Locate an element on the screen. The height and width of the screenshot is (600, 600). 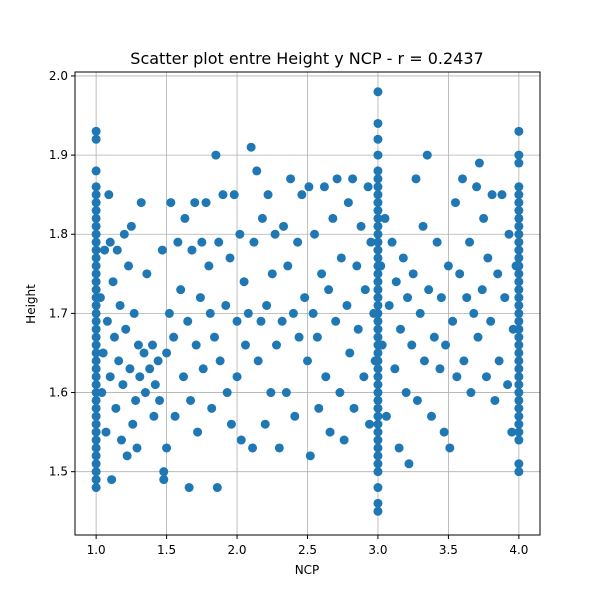
y-tick-label: 1.7 is located at coordinates (58, 313).